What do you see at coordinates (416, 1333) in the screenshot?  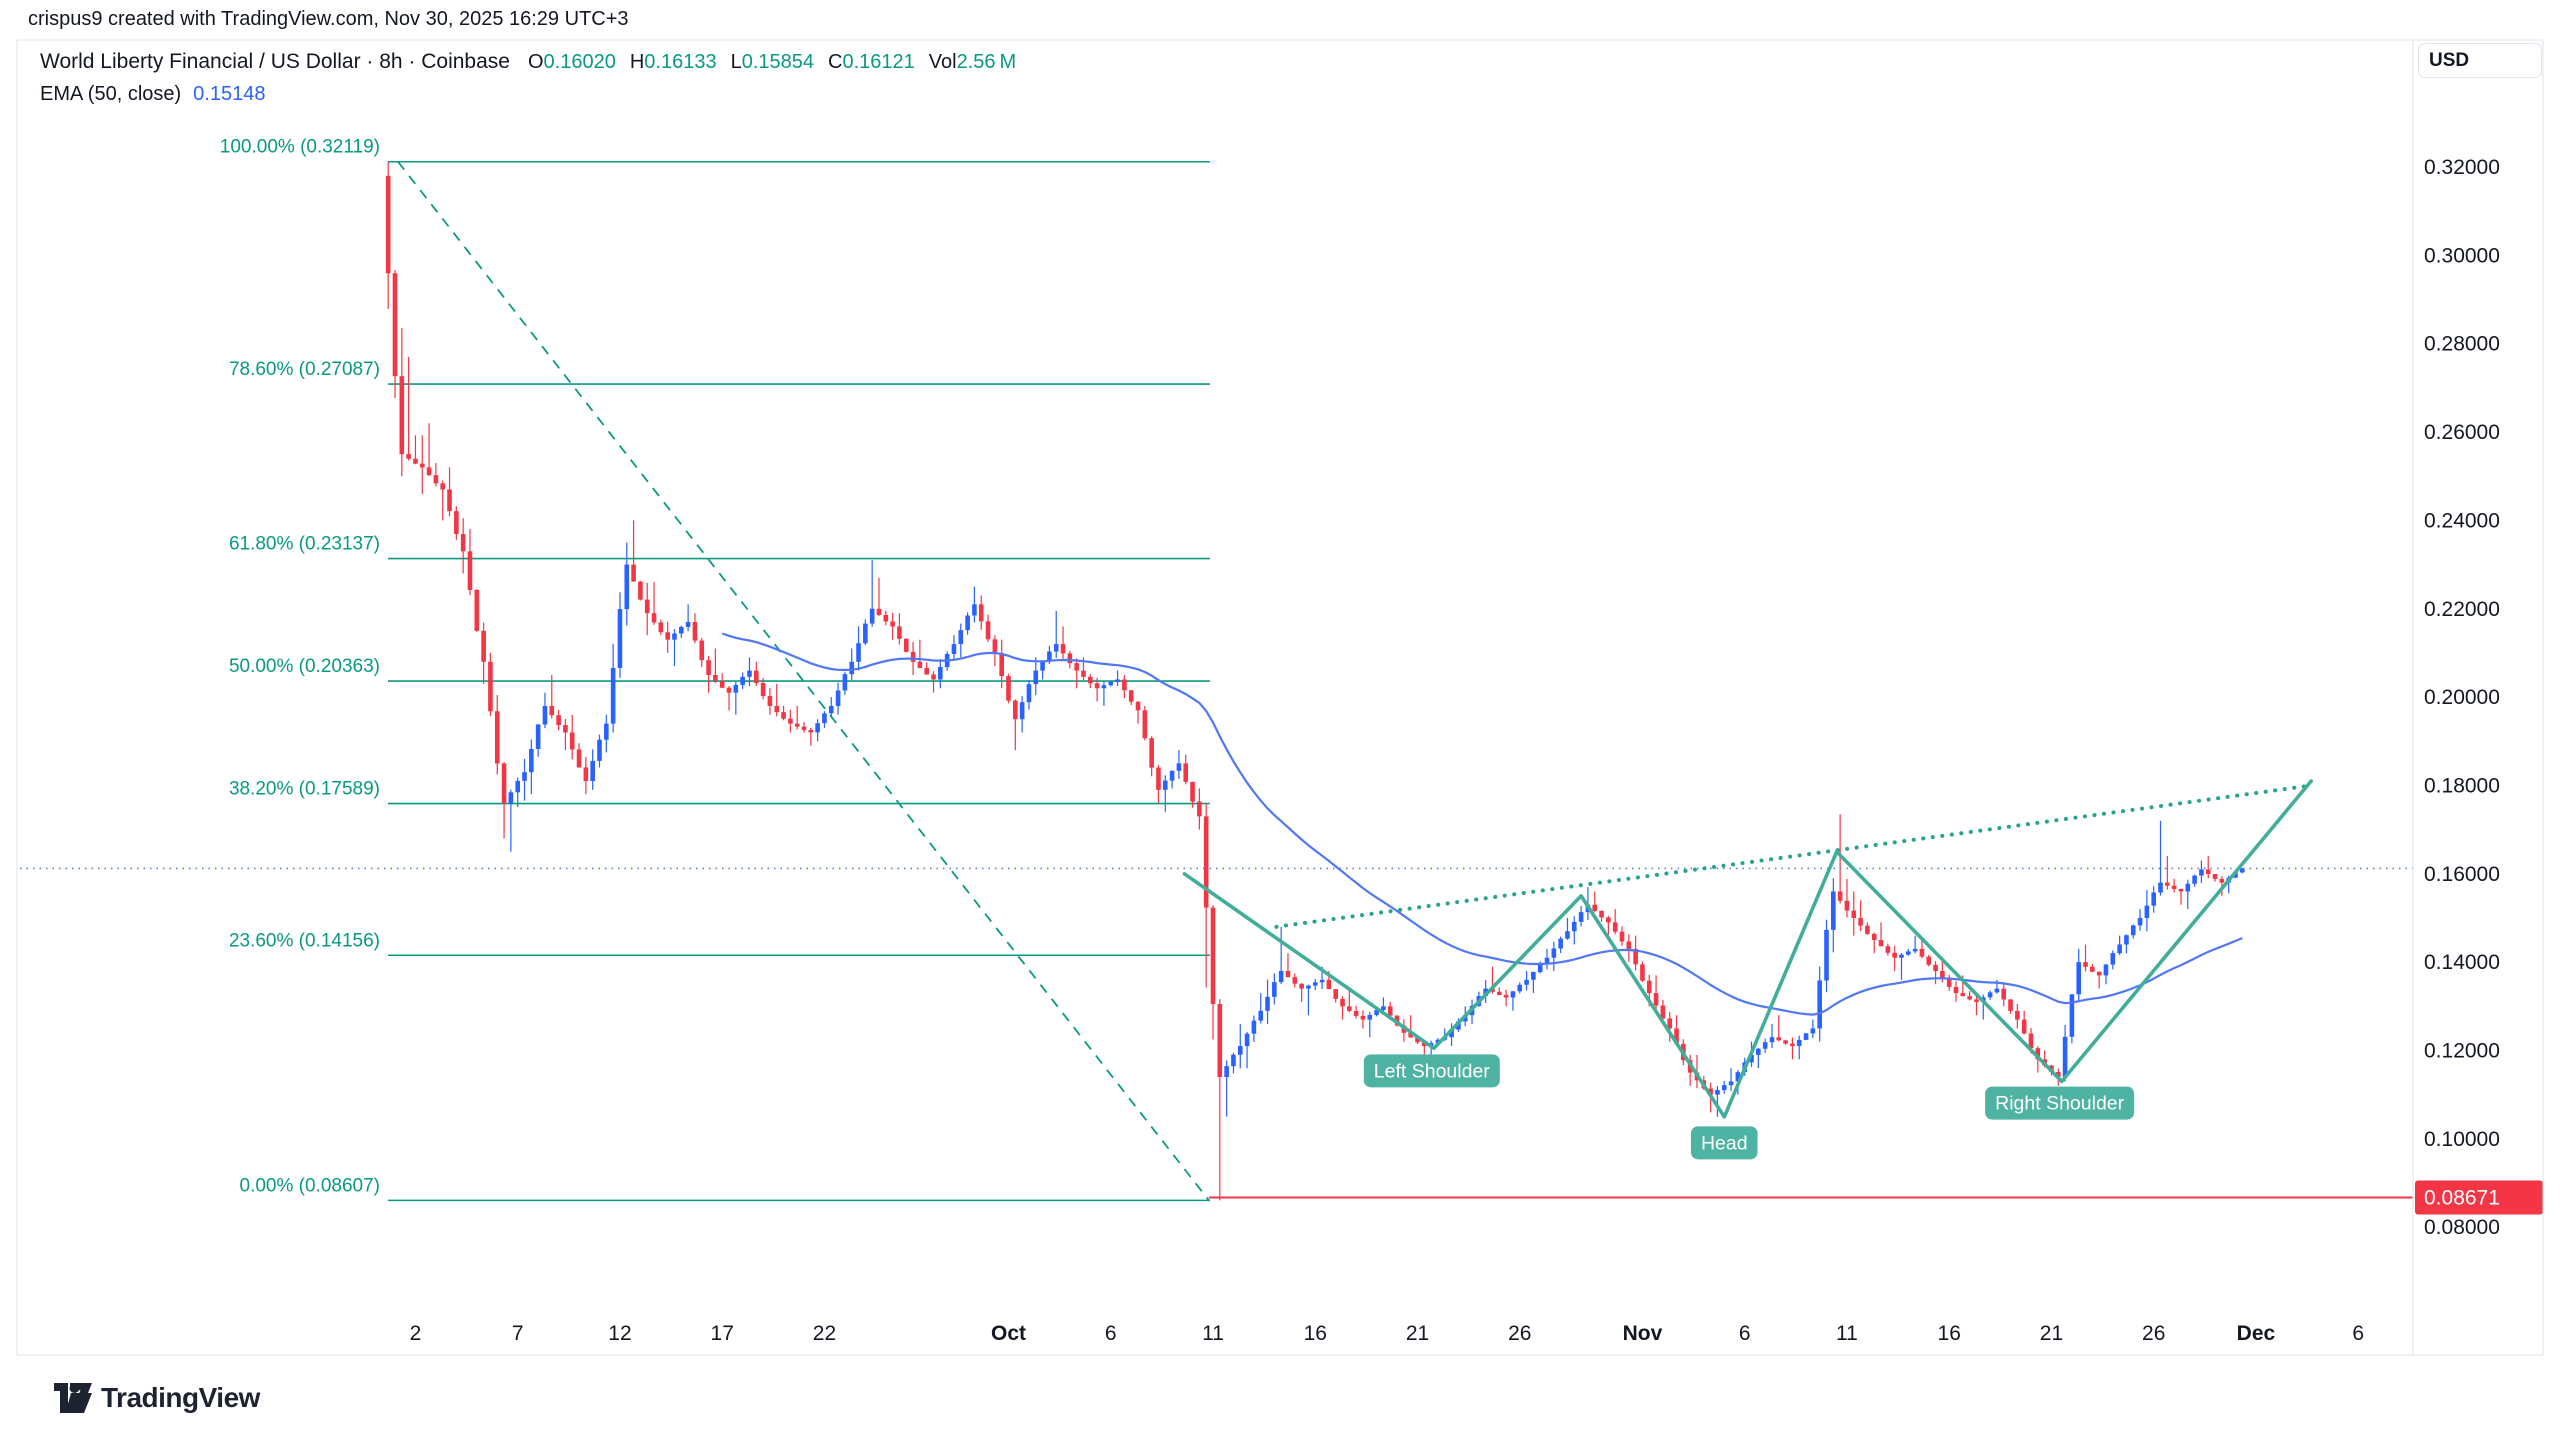 I see `time-axis-label: 2` at bounding box center [416, 1333].